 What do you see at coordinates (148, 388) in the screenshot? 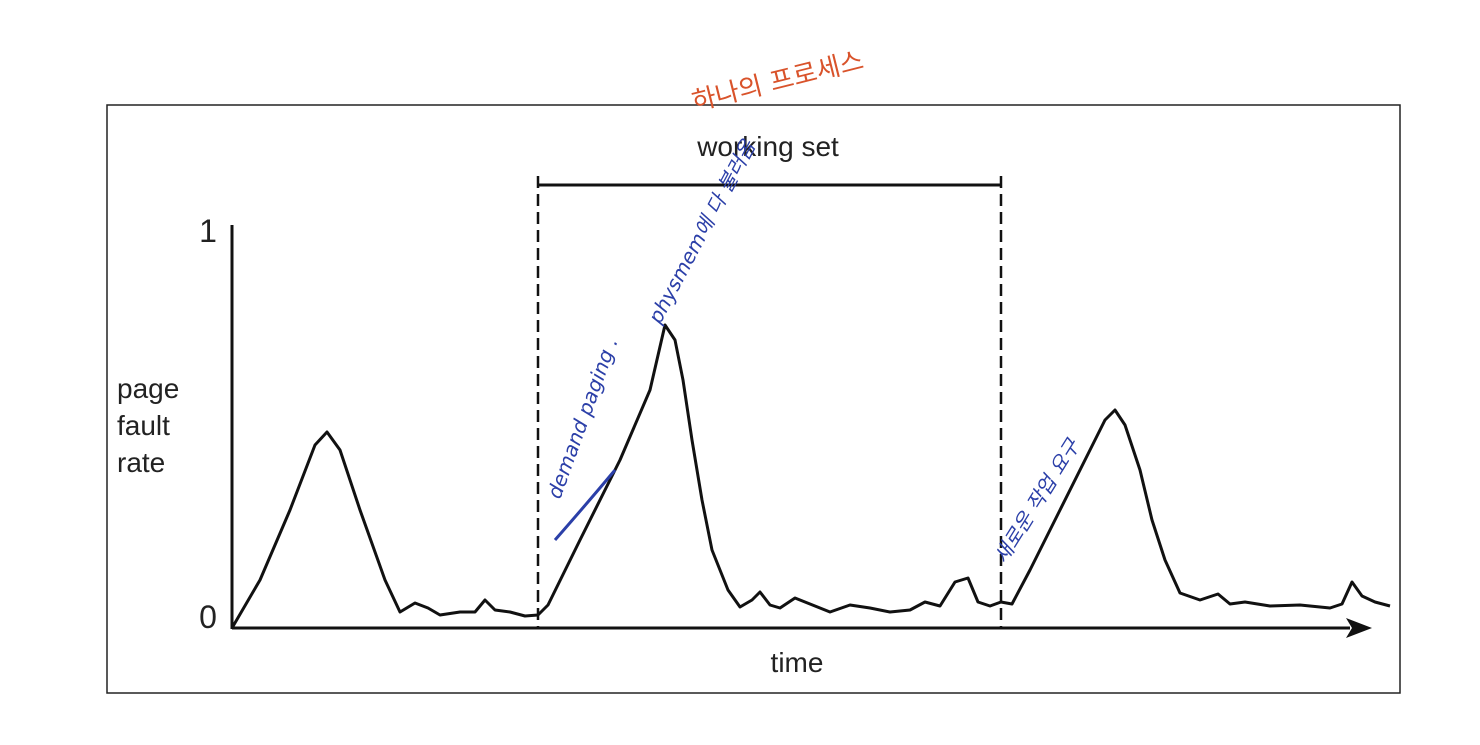
I see `y-label-line: page` at bounding box center [148, 388].